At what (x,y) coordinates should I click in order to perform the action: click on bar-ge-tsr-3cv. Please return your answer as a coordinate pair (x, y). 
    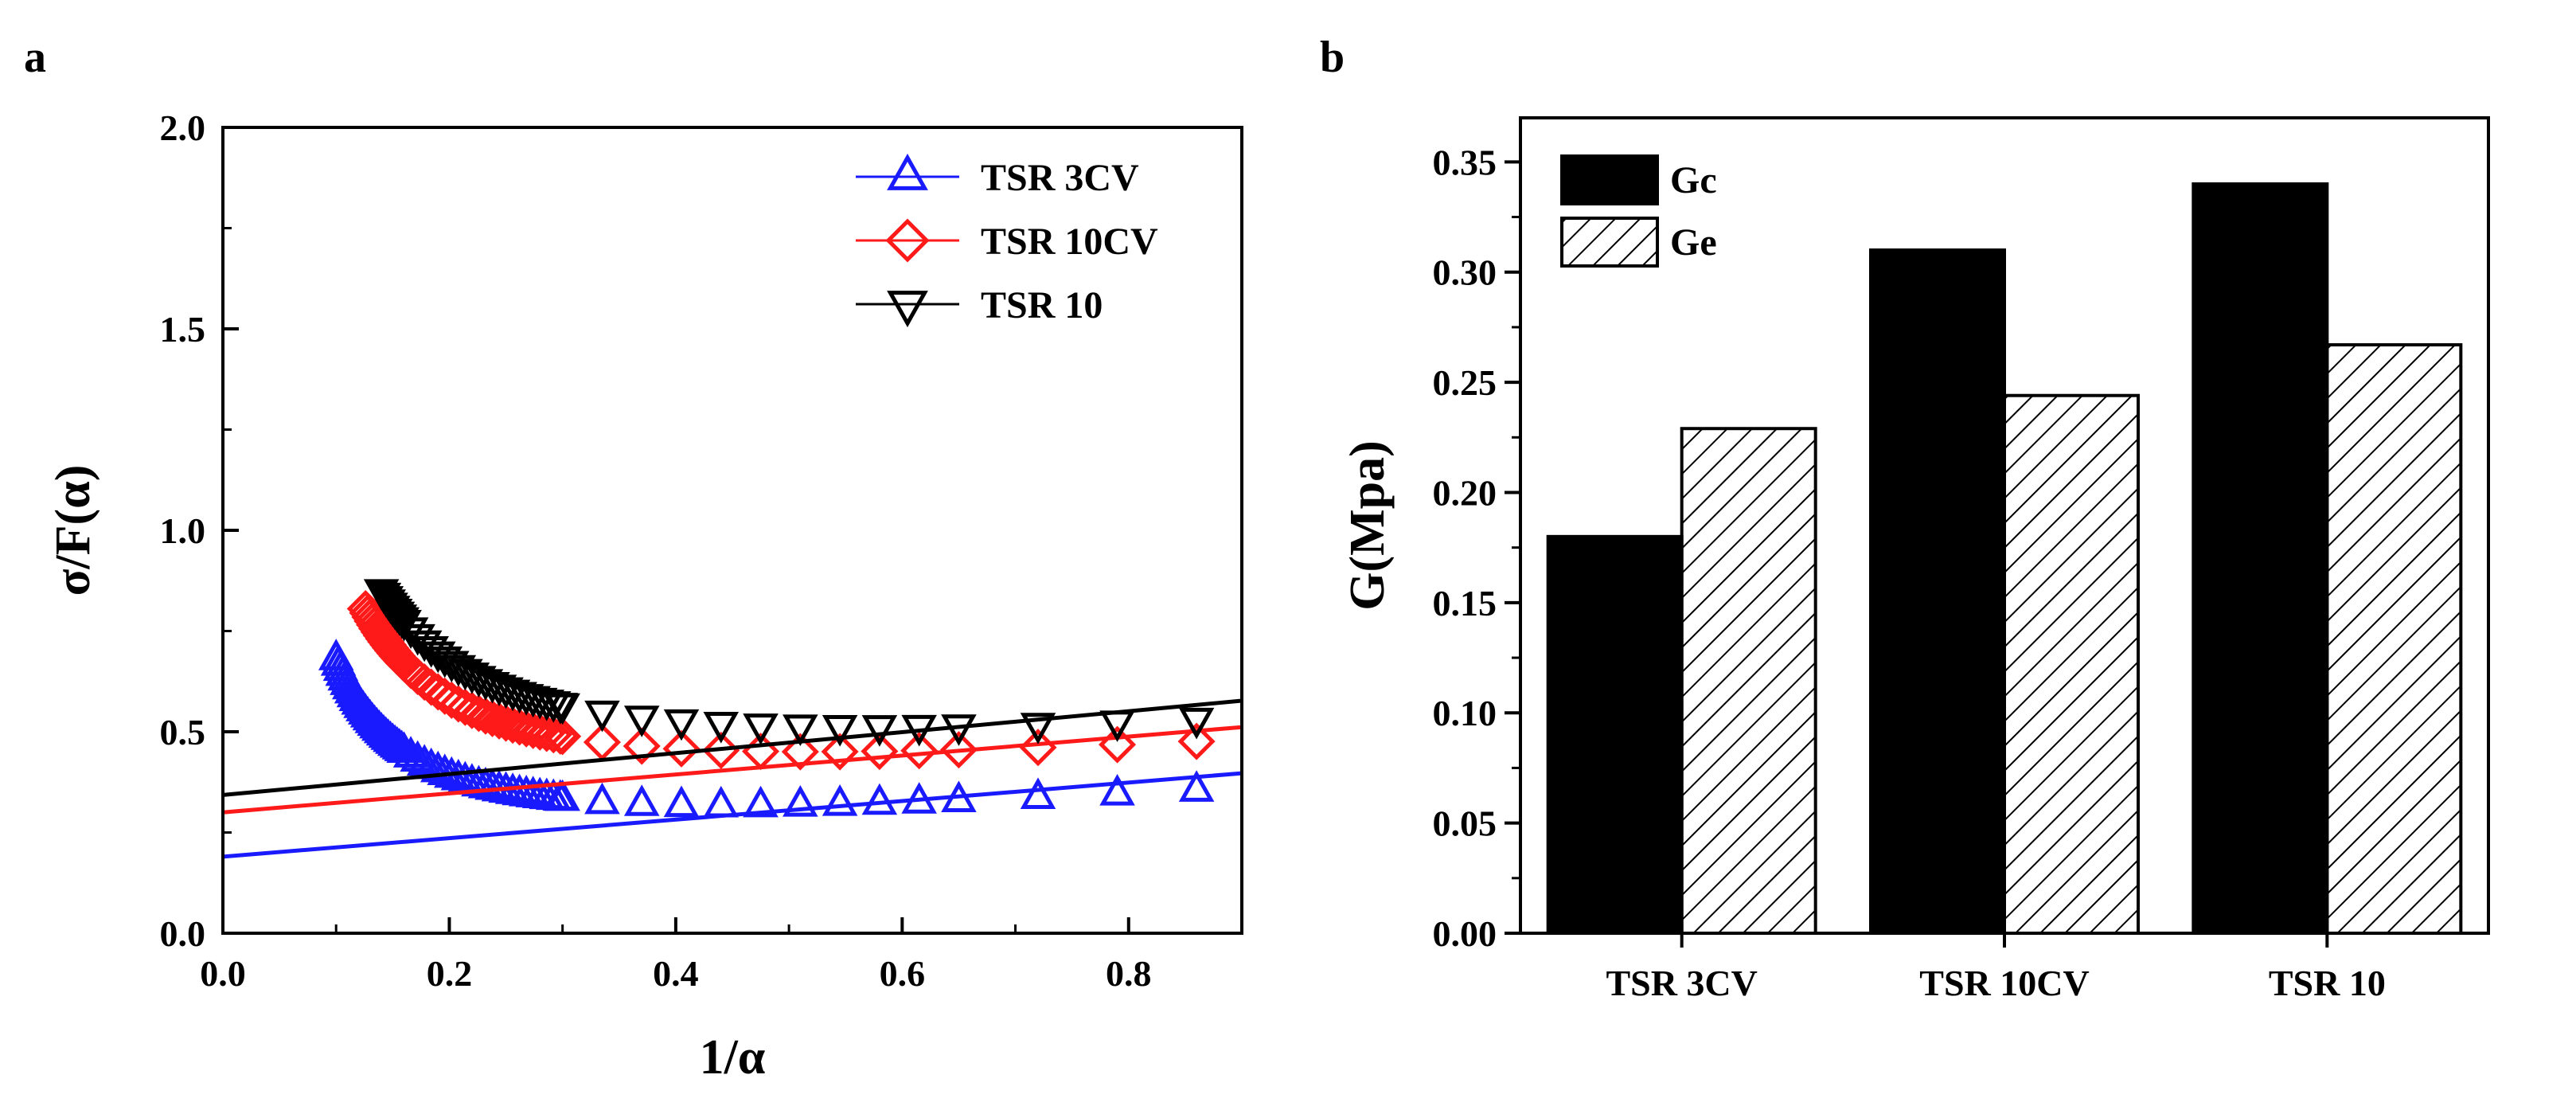
    Looking at the image, I should click on (1748, 681).